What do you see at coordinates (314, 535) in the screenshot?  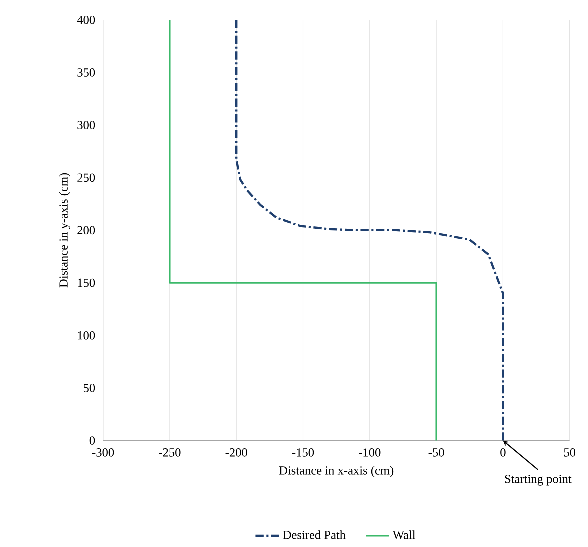 I see `legend-label: Desired Path` at bounding box center [314, 535].